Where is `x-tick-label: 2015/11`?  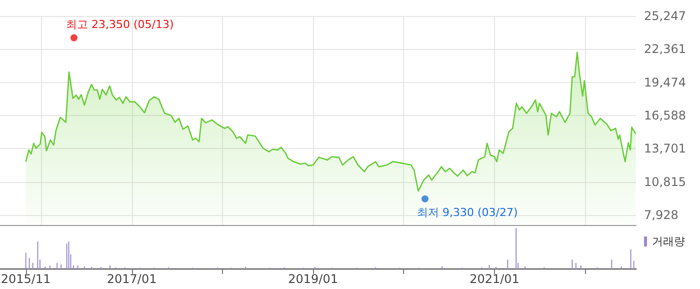 x-tick-label: 2015/11 is located at coordinates (25, 279).